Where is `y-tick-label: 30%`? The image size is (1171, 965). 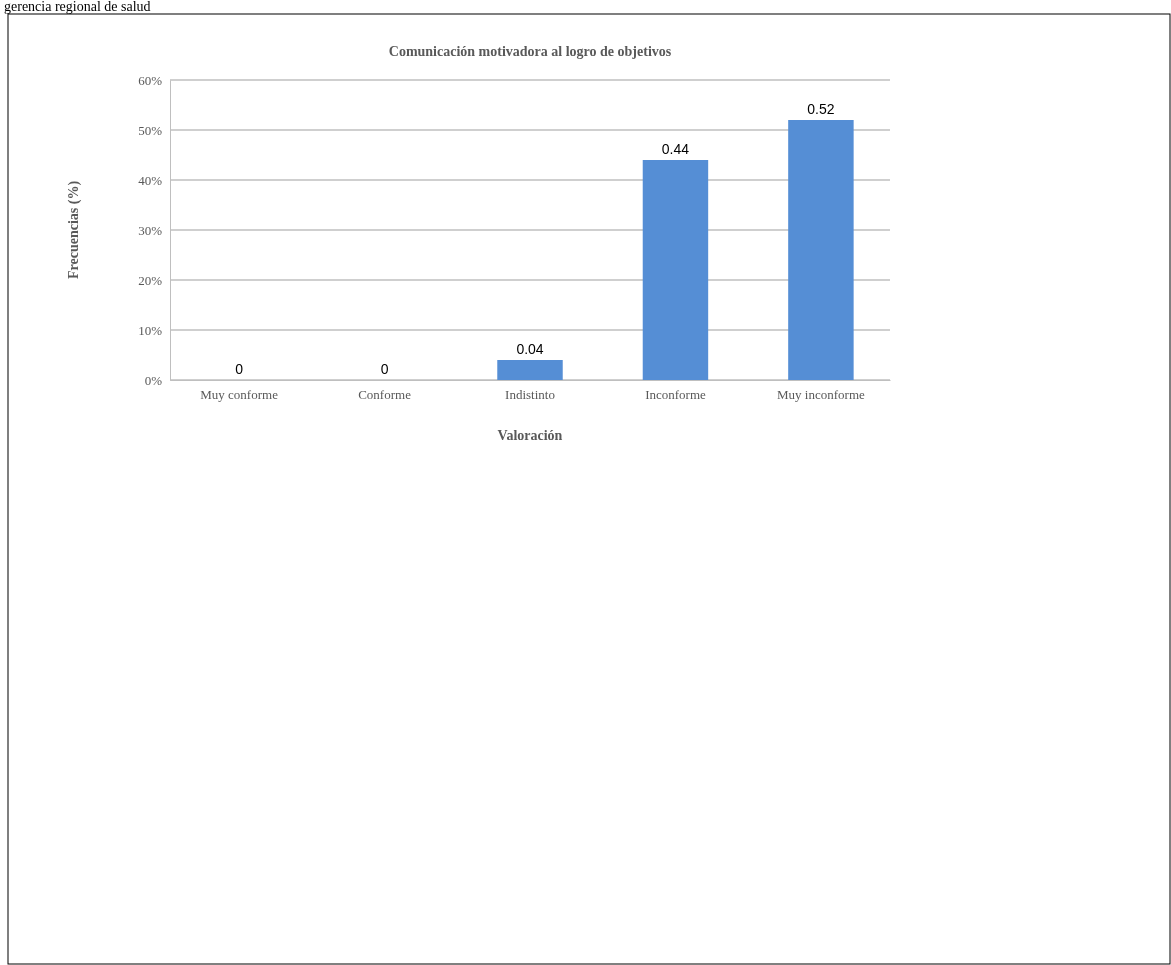 y-tick-label: 30% is located at coordinates (150, 230).